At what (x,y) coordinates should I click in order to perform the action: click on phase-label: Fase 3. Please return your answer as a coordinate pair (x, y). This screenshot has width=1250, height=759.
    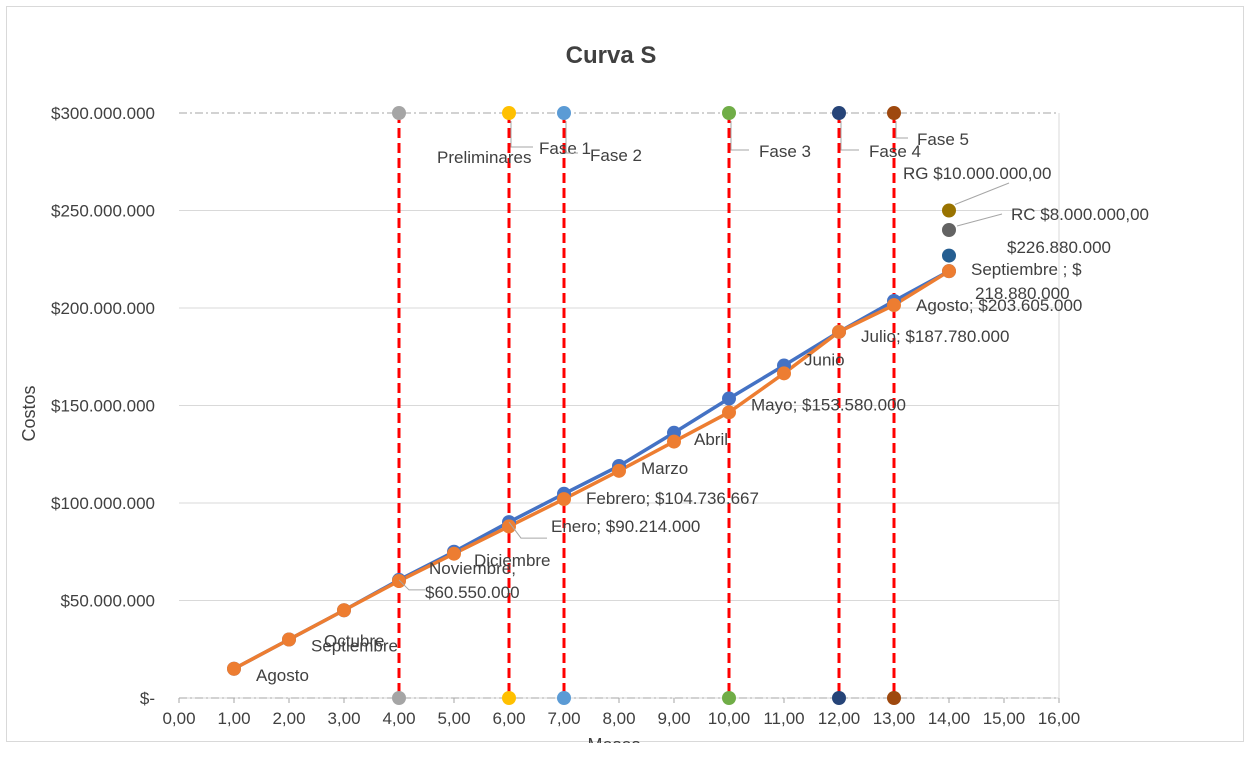
    Looking at the image, I should click on (785, 151).